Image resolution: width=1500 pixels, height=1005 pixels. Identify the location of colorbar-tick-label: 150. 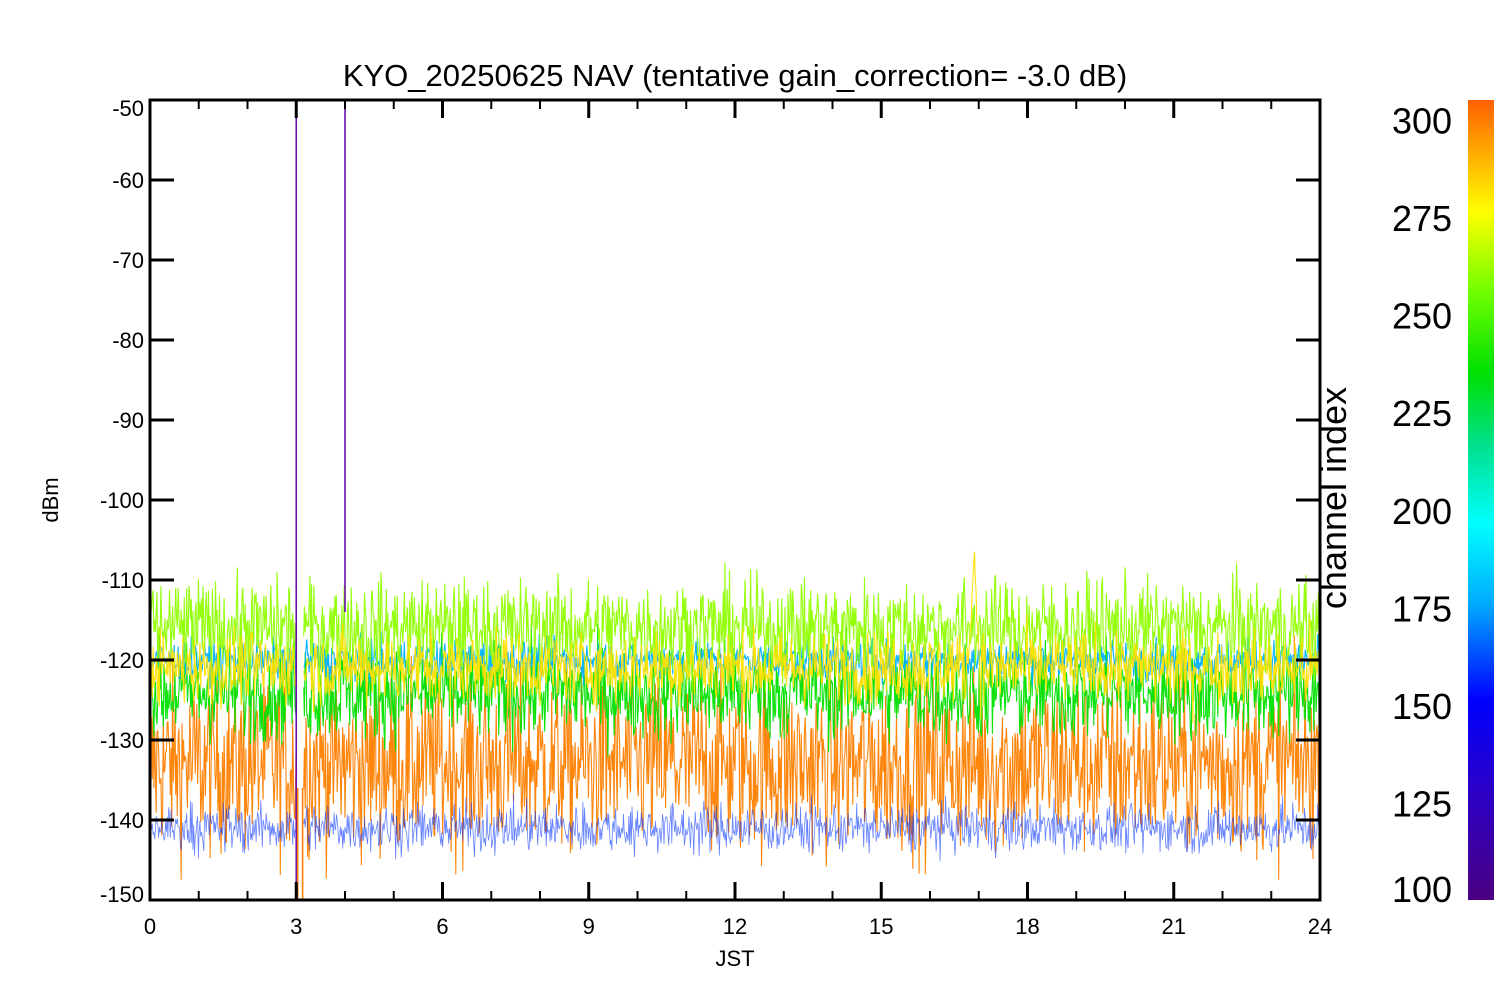
(1422, 706).